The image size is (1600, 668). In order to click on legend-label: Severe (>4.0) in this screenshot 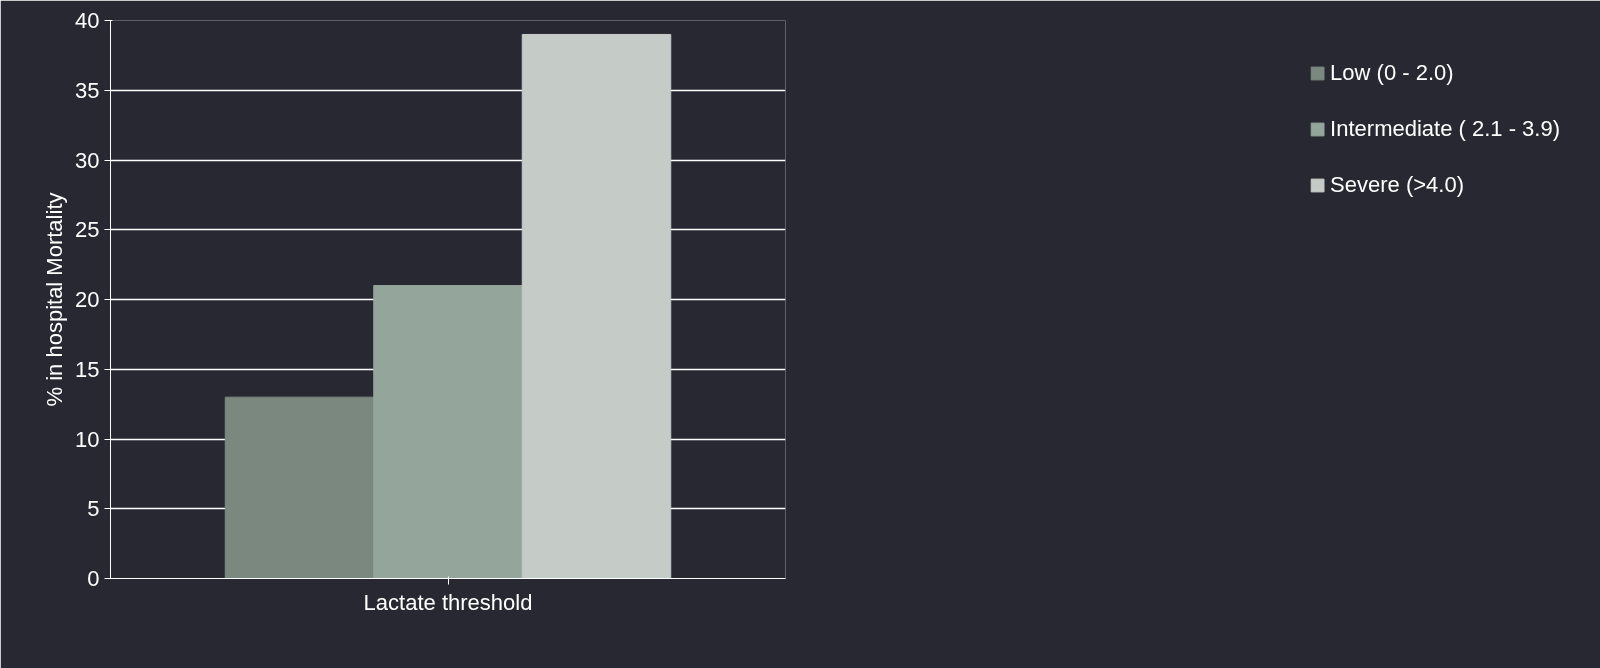, I will do `click(1397, 185)`.